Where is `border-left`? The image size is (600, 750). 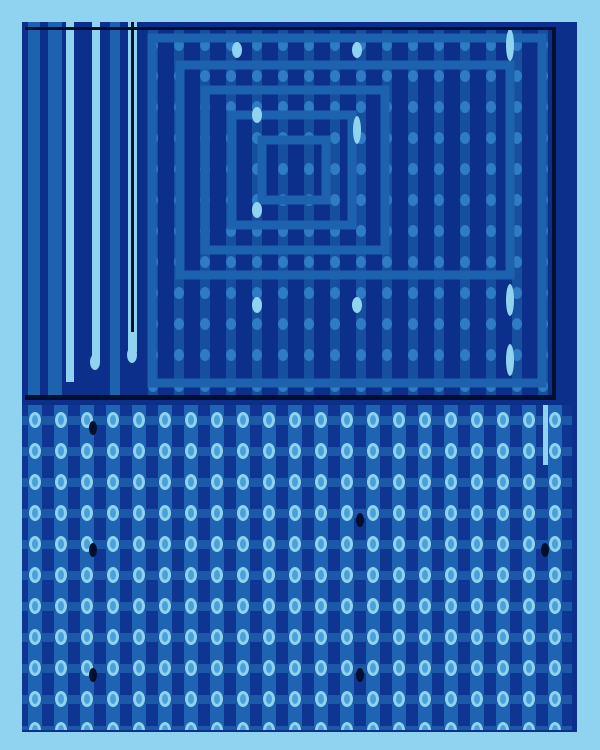
border-left is located at coordinates (11, 375).